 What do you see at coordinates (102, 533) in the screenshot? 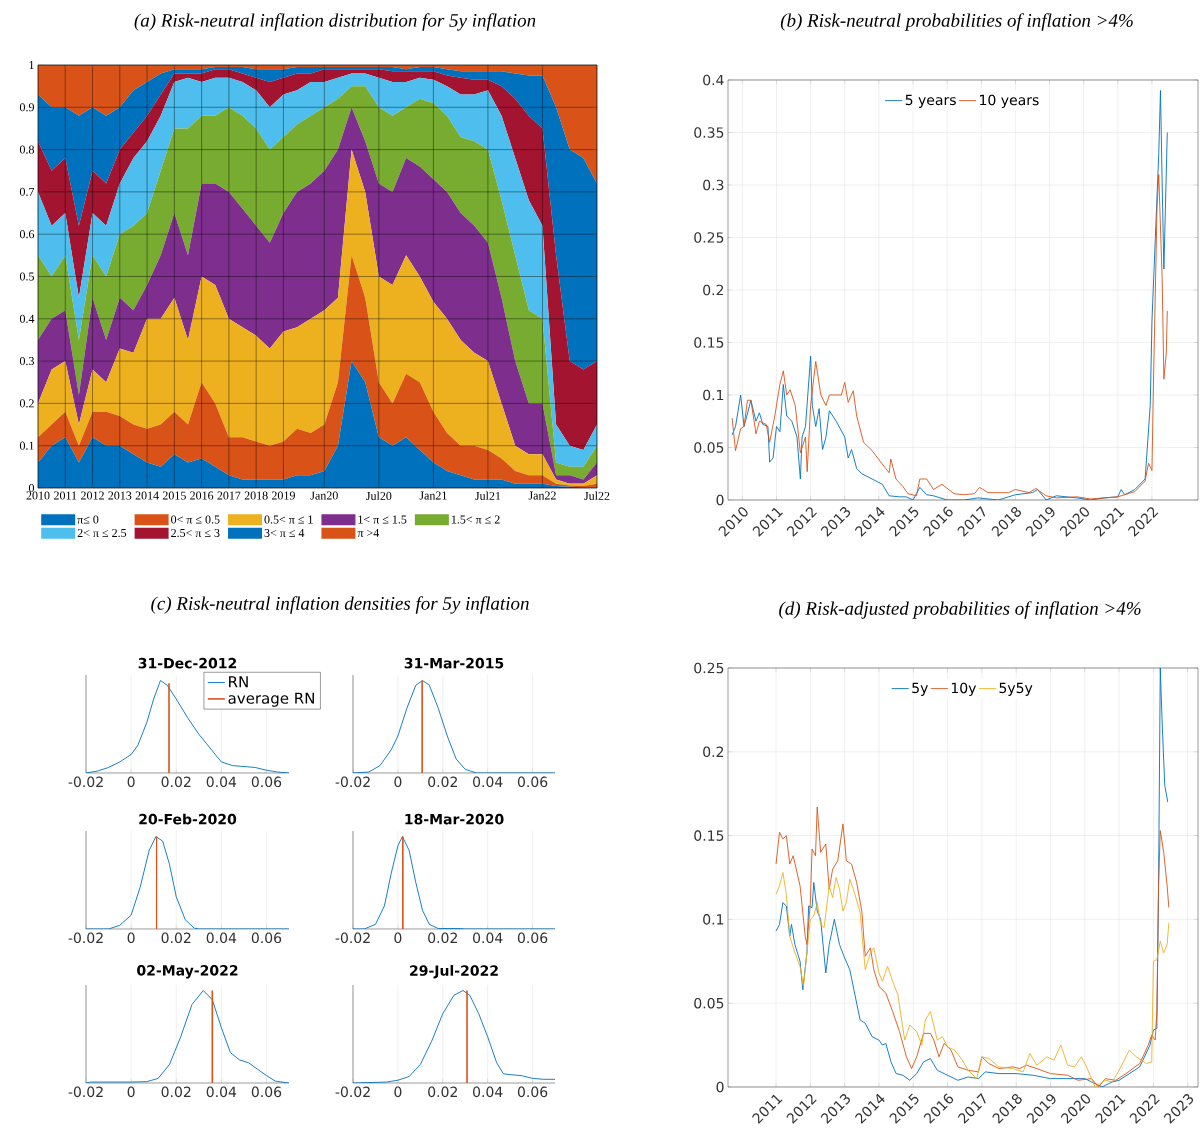
I see `legend-label: 2< π ≤ 2.5` at bounding box center [102, 533].